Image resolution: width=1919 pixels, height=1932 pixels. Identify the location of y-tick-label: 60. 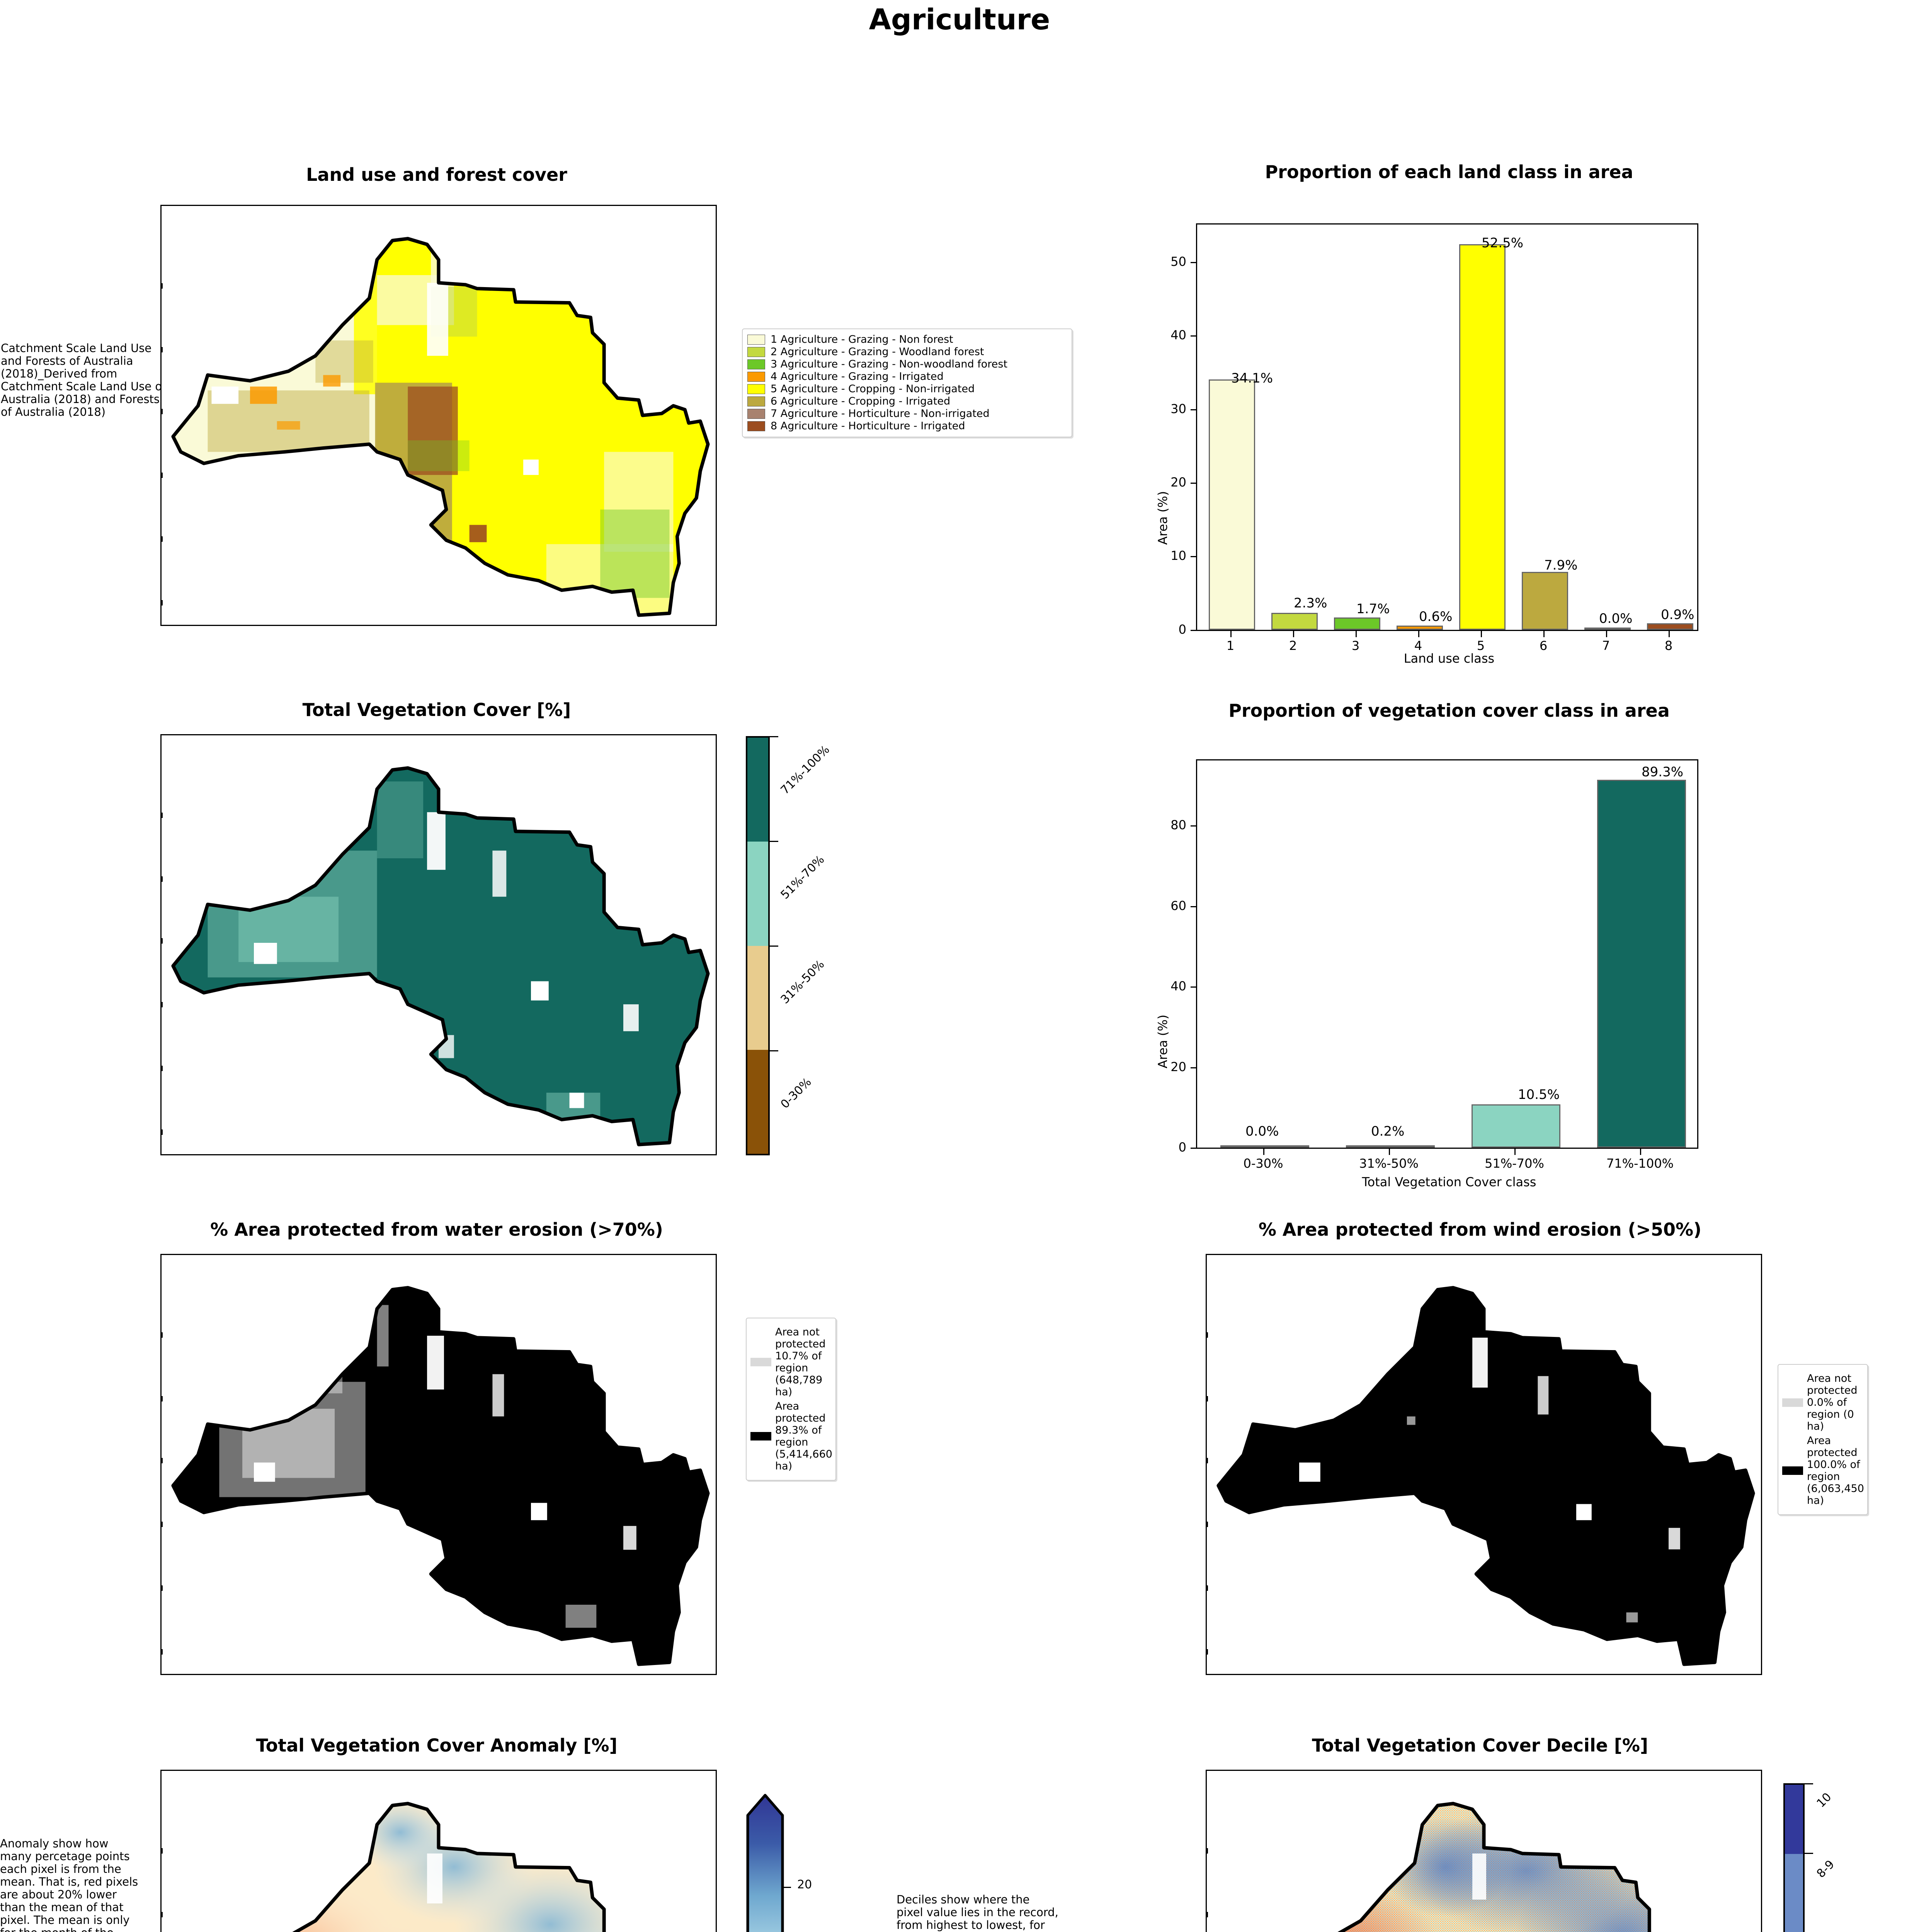
(1178, 906).